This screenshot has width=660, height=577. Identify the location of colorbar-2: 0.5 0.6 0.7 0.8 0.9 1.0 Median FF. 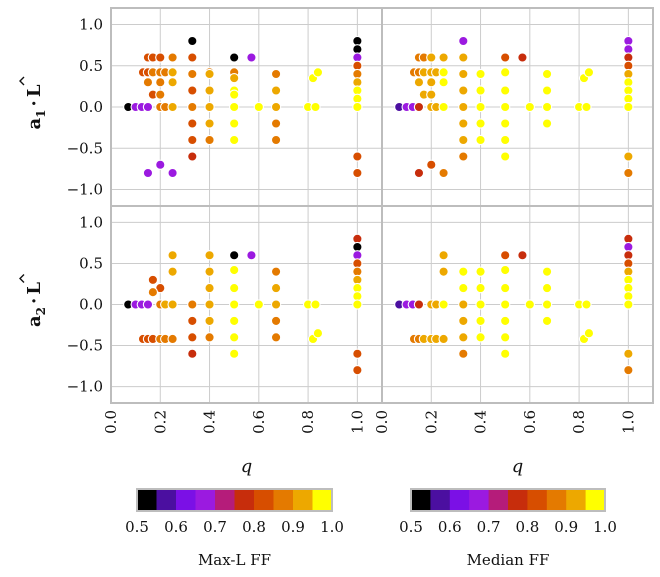
(508, 528).